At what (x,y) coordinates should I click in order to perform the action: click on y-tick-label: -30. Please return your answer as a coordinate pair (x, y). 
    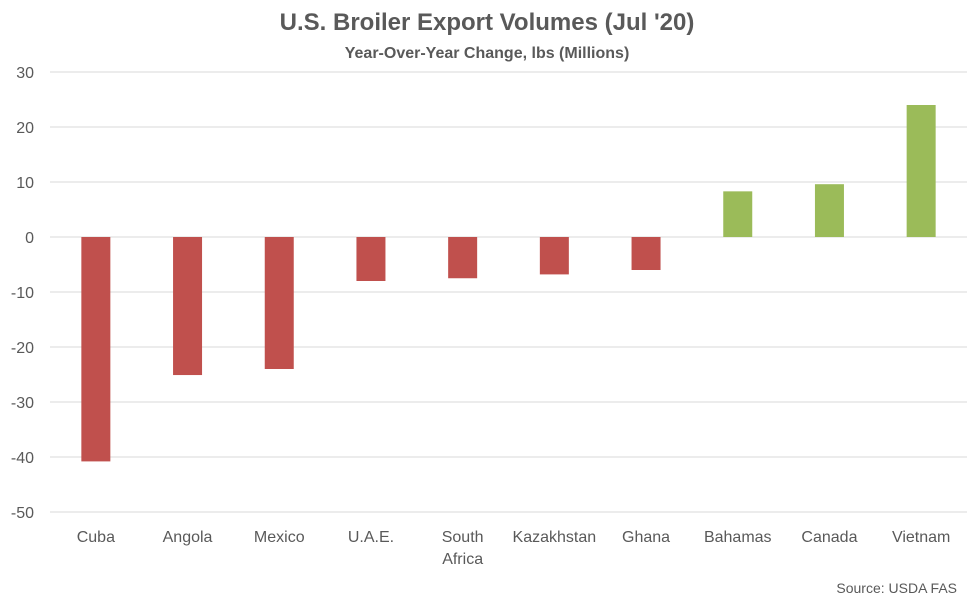
    Looking at the image, I should click on (22, 403).